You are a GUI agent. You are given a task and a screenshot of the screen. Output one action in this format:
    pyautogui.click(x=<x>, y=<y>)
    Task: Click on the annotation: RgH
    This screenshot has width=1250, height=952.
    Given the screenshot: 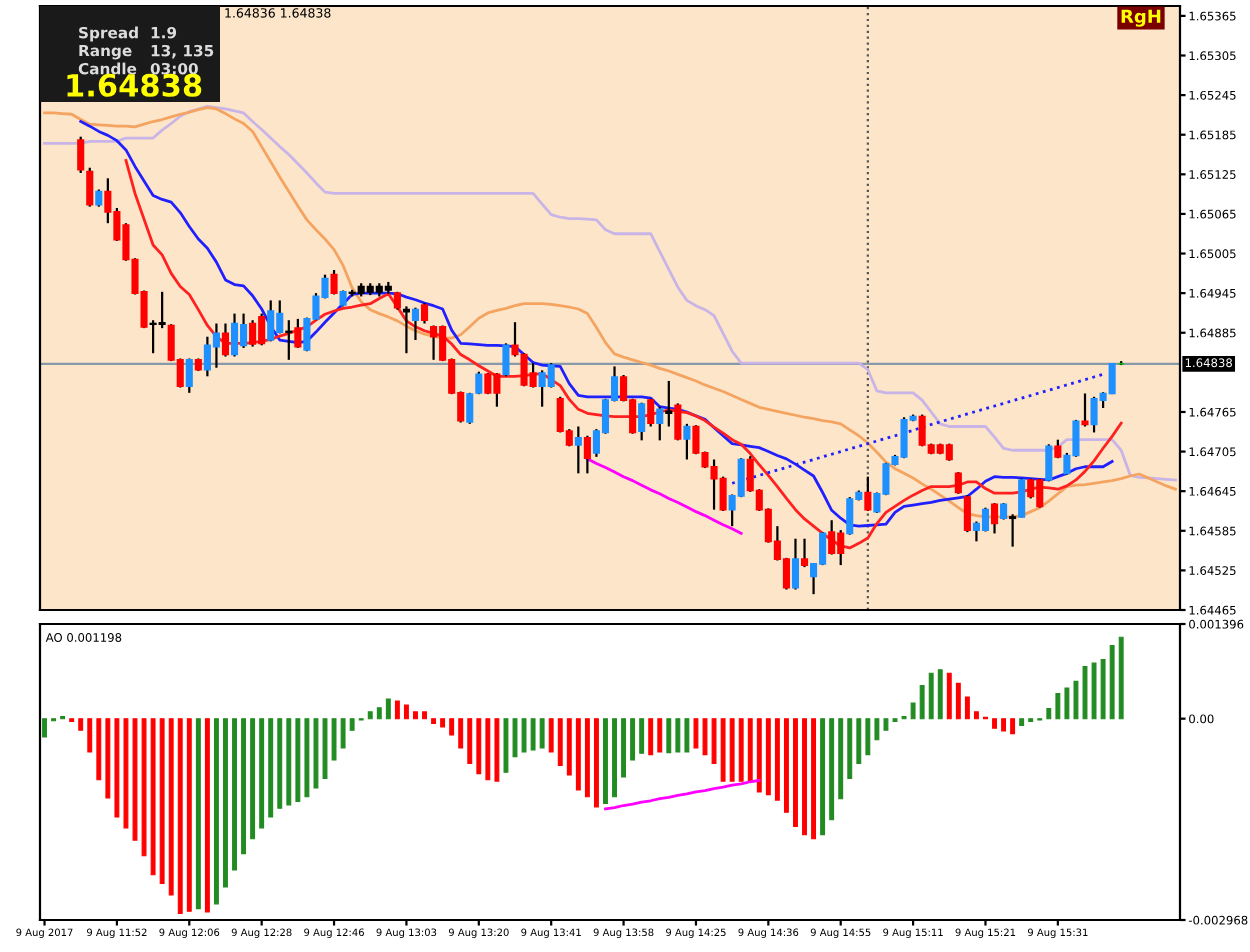 What is the action you would take?
    pyautogui.click(x=1141, y=18)
    